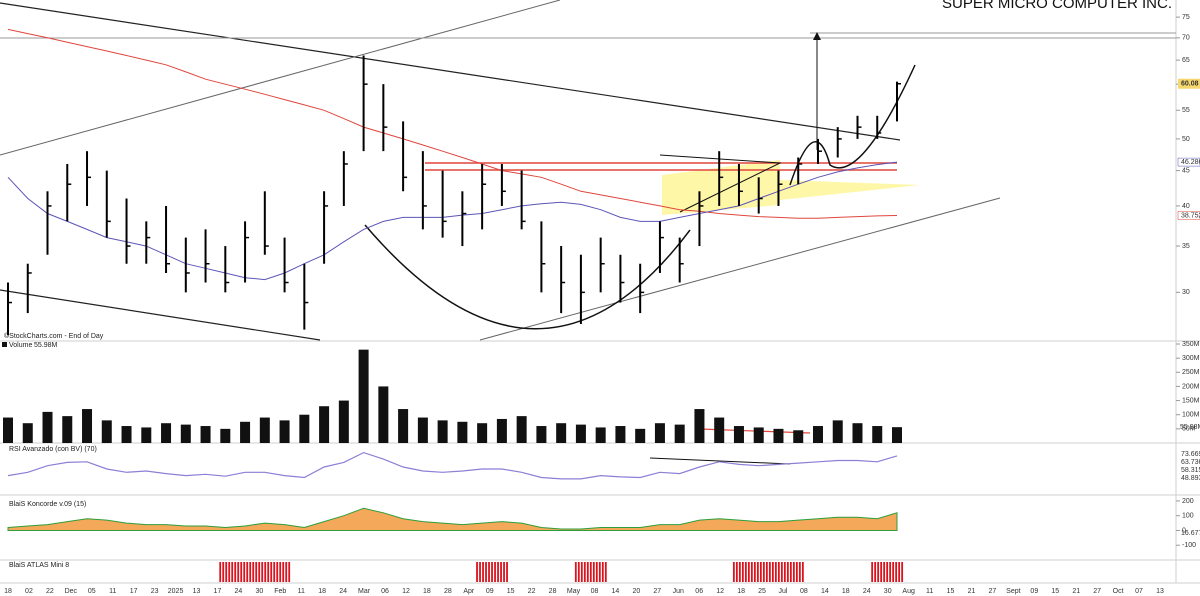 This screenshot has width=1200, height=596. What do you see at coordinates (1190, 470) in the screenshot?
I see `rsi-readout: 58.315` at bounding box center [1190, 470].